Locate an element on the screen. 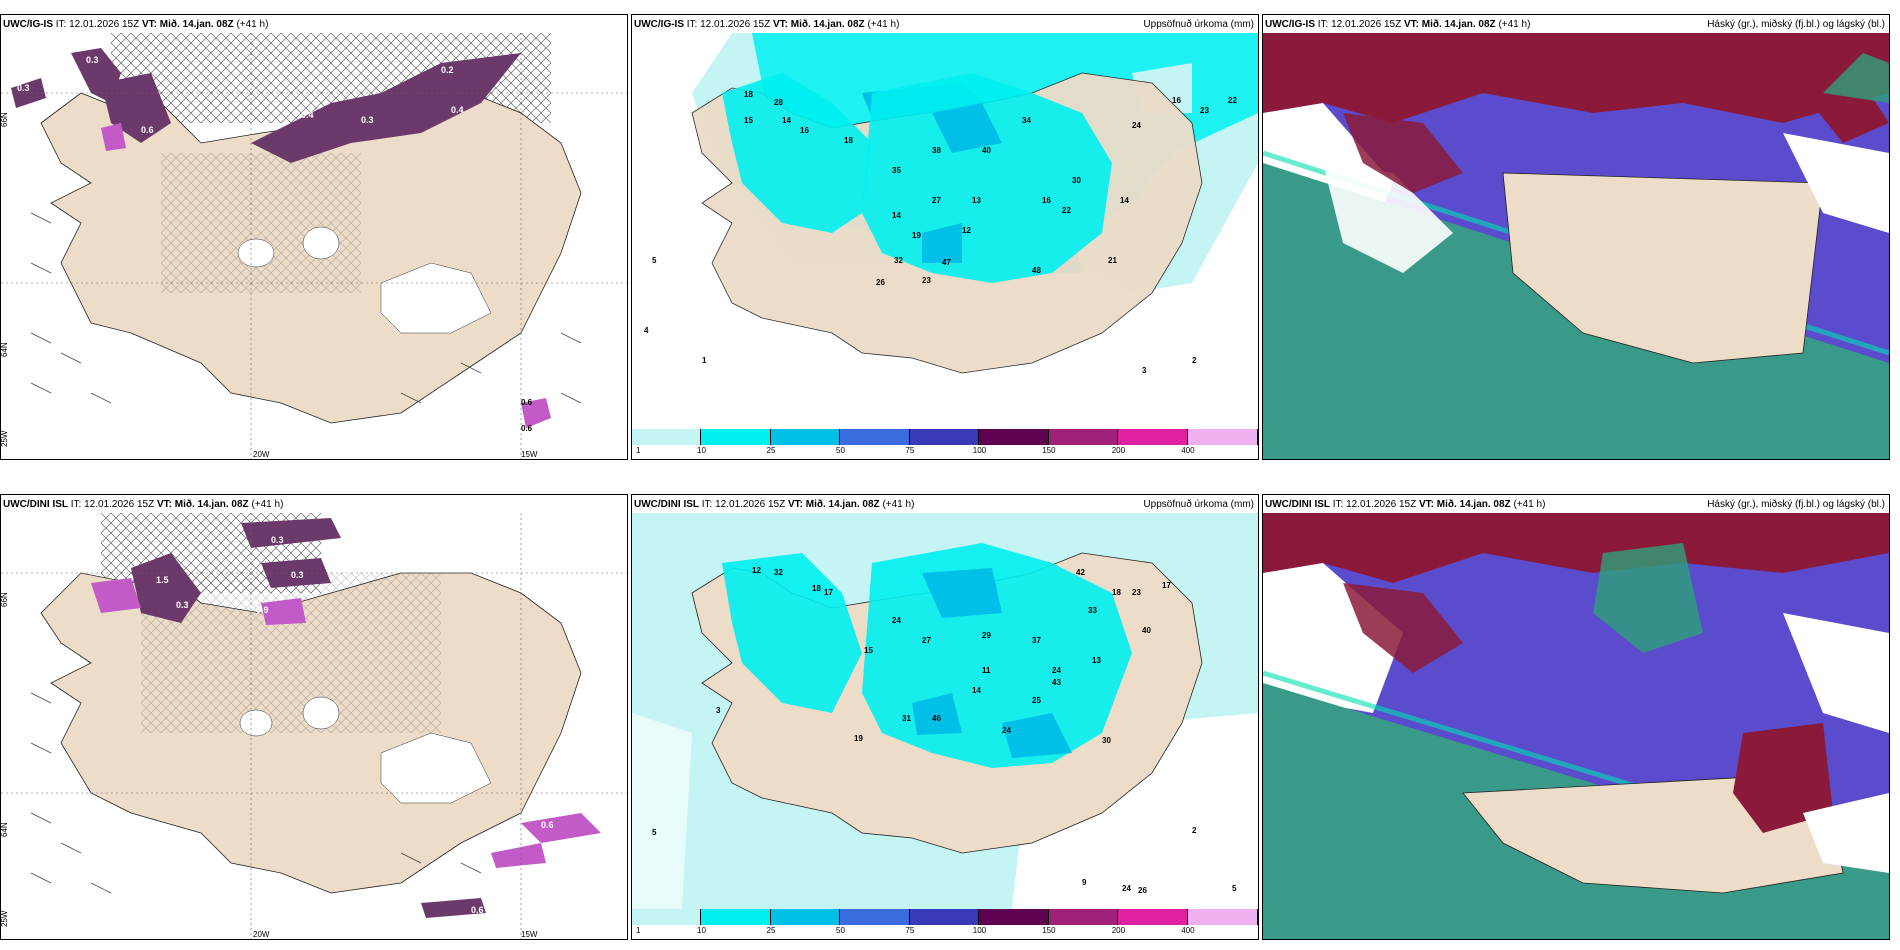 The width and height of the screenshot is (1900, 950). precip-value: 29 is located at coordinates (986, 635).